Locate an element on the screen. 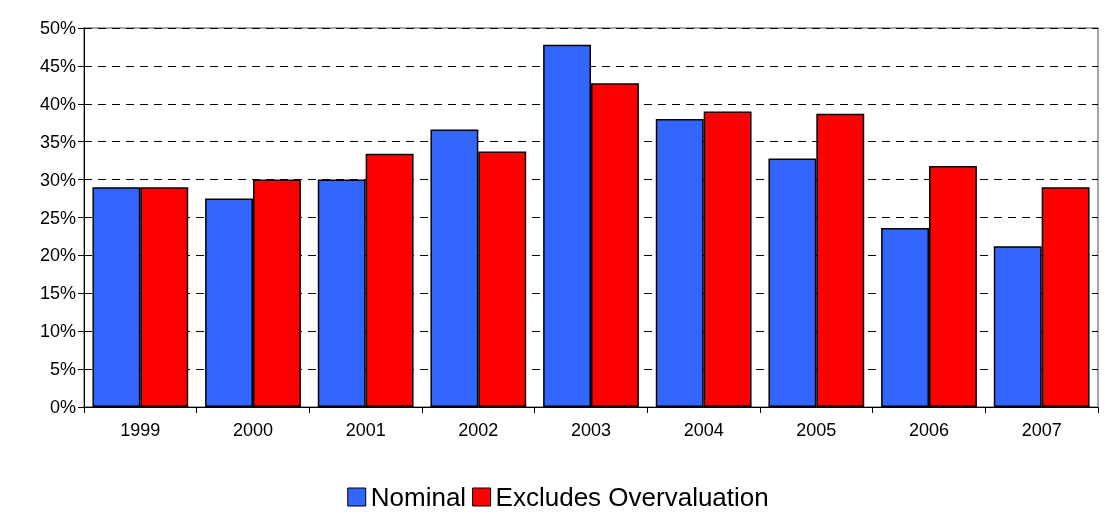 This screenshot has width=1119, height=531. x-tick-label: 2007 is located at coordinates (1041, 430).